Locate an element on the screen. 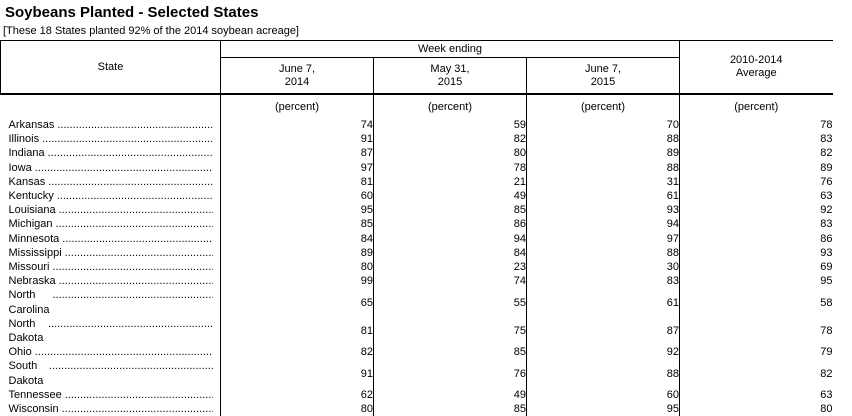 The image size is (852, 416). state-cell: Arkansas is located at coordinates (111, 125).